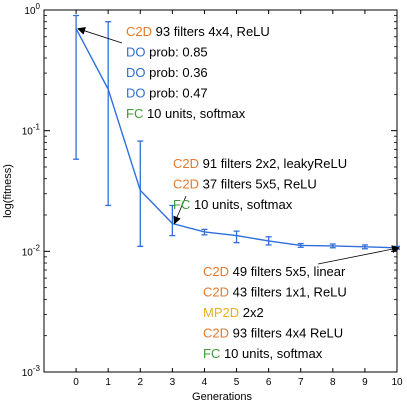  What do you see at coordinates (140, 382) in the screenshot?
I see `x-tick-label: 2` at bounding box center [140, 382].